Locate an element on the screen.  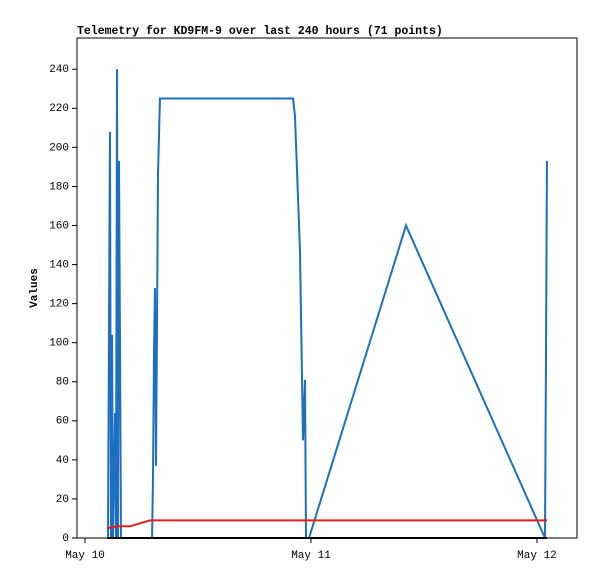
y-tick-label: 0 is located at coordinates (65, 539).